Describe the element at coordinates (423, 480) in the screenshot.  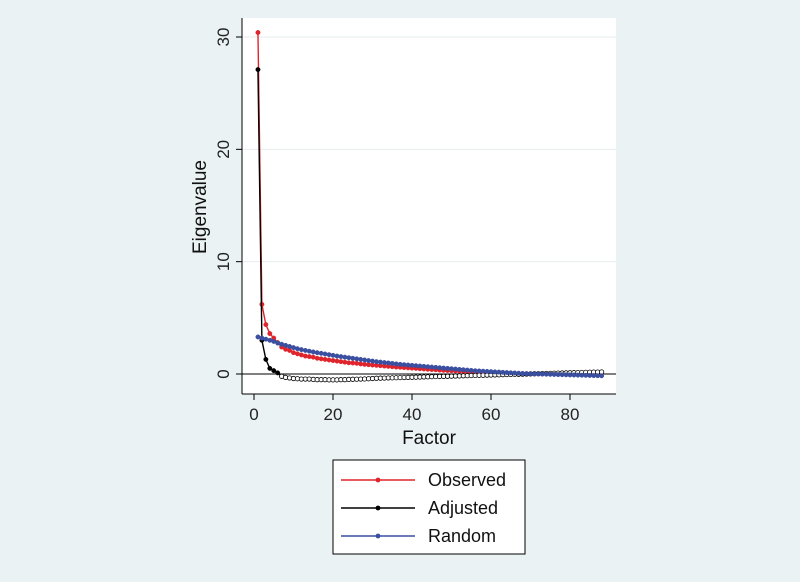
I see `legend-entry-observed: Observed` at that location.